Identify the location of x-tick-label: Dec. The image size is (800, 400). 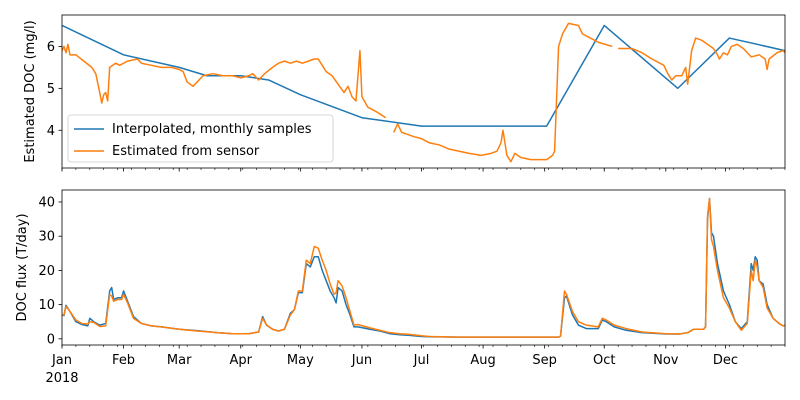
(725, 360).